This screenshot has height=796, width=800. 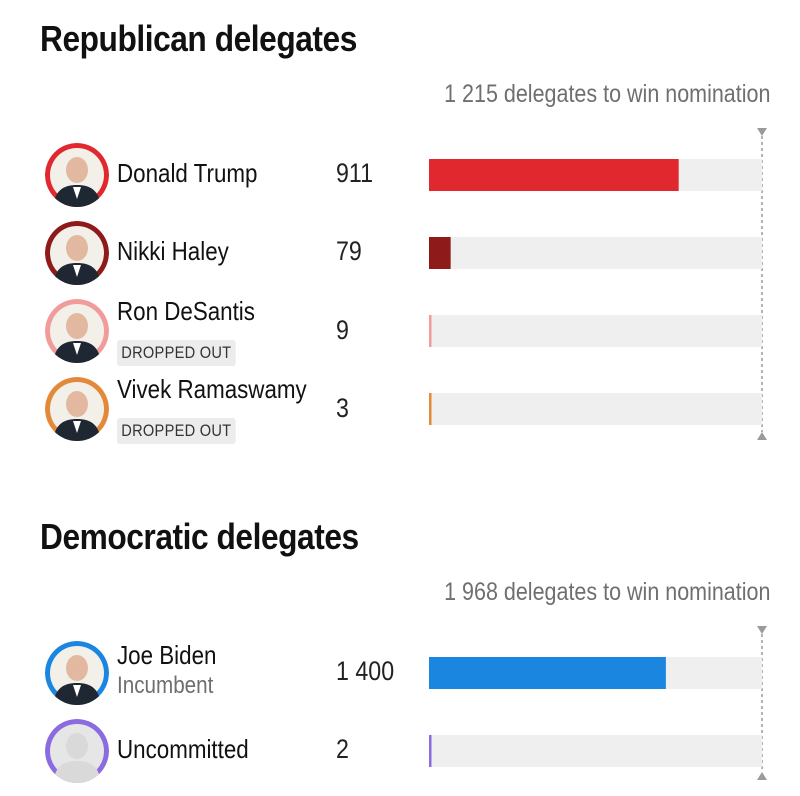 What do you see at coordinates (349, 251) in the screenshot?
I see `delegate-count: 79` at bounding box center [349, 251].